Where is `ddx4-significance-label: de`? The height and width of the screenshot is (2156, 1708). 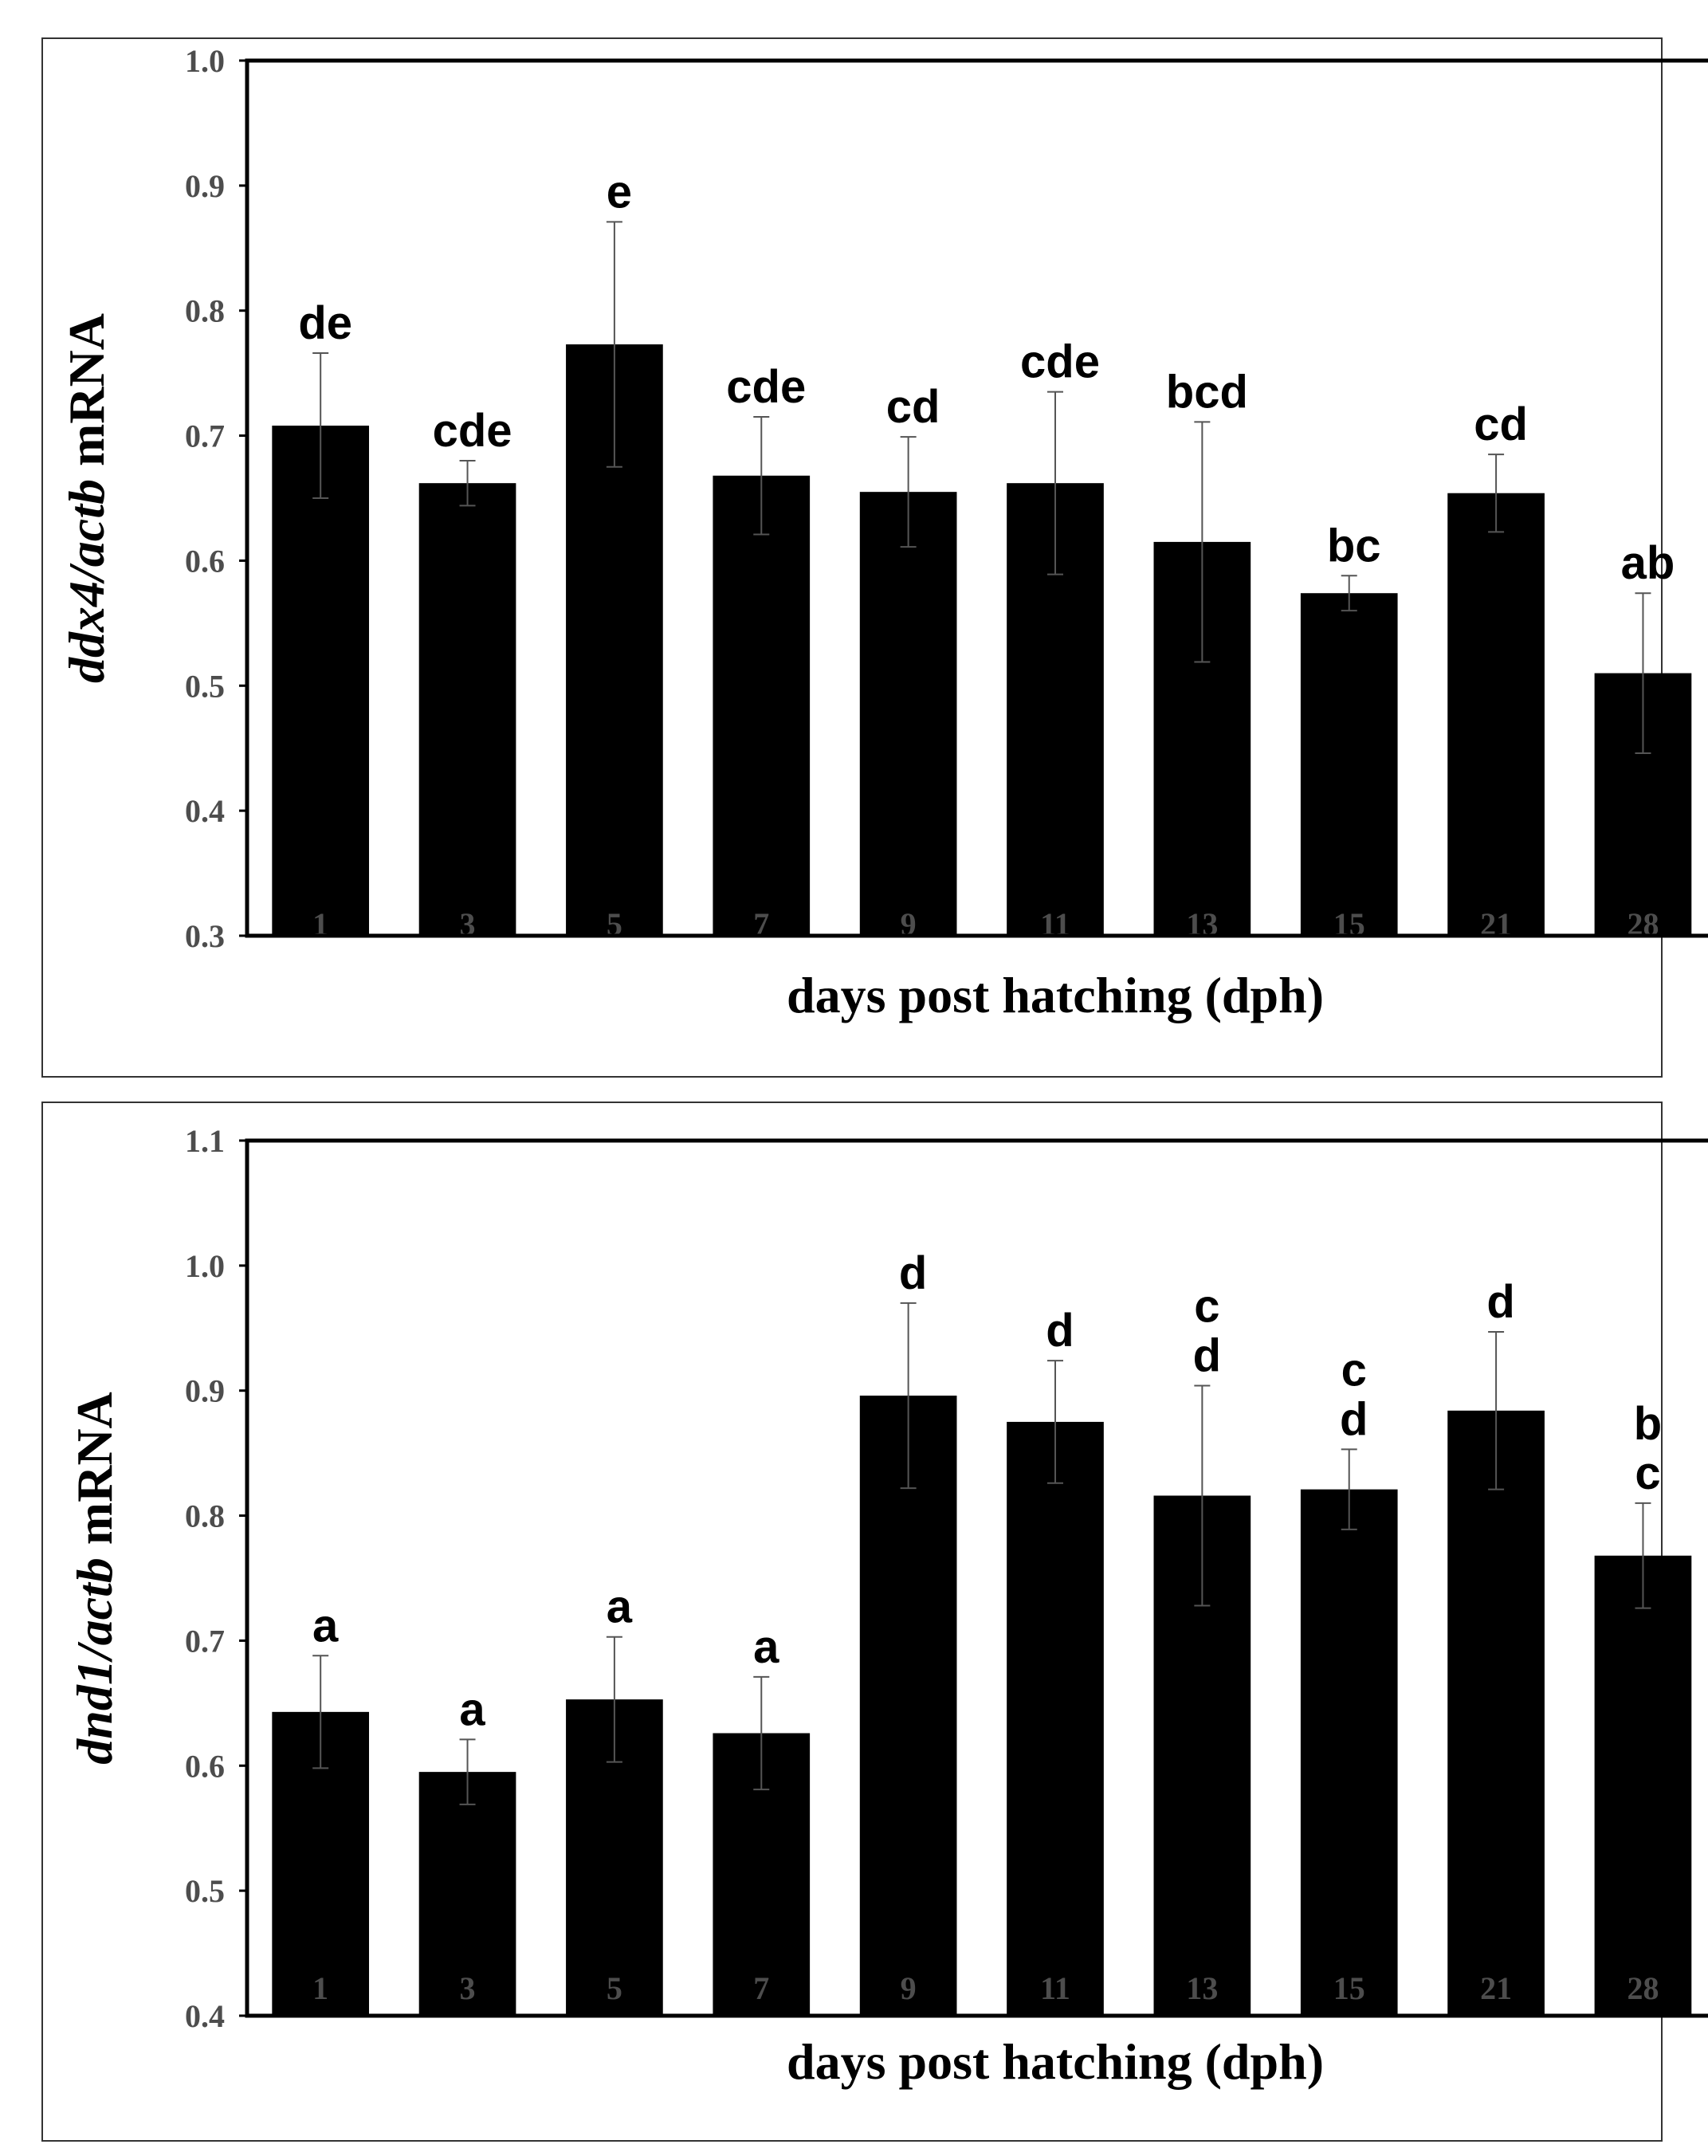 ddx4-significance-label: de is located at coordinates (325, 323).